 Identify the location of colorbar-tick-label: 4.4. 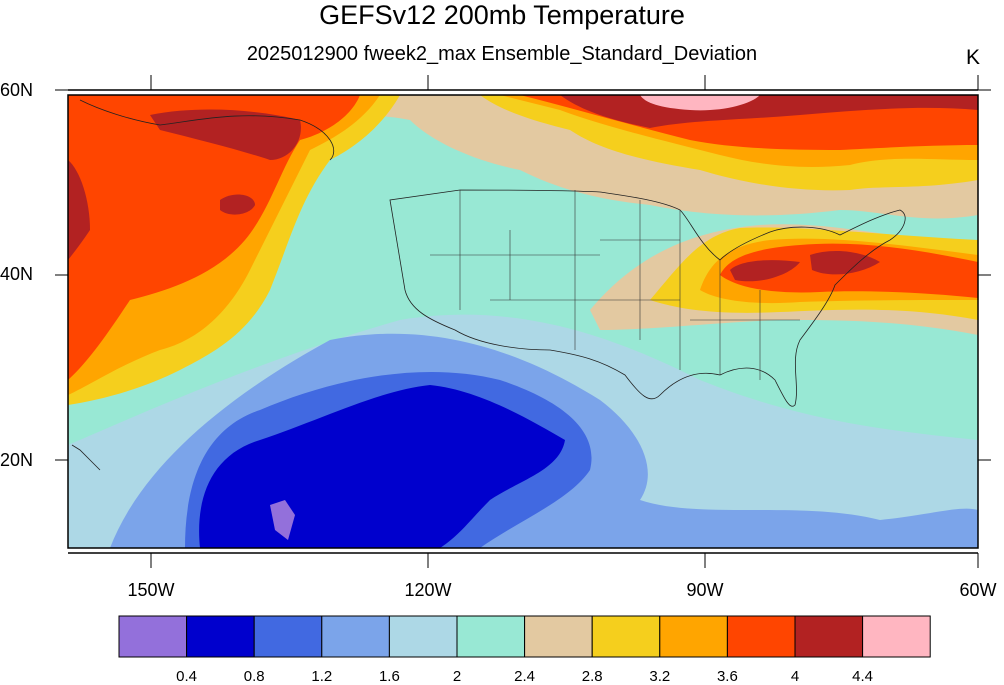
(863, 676).